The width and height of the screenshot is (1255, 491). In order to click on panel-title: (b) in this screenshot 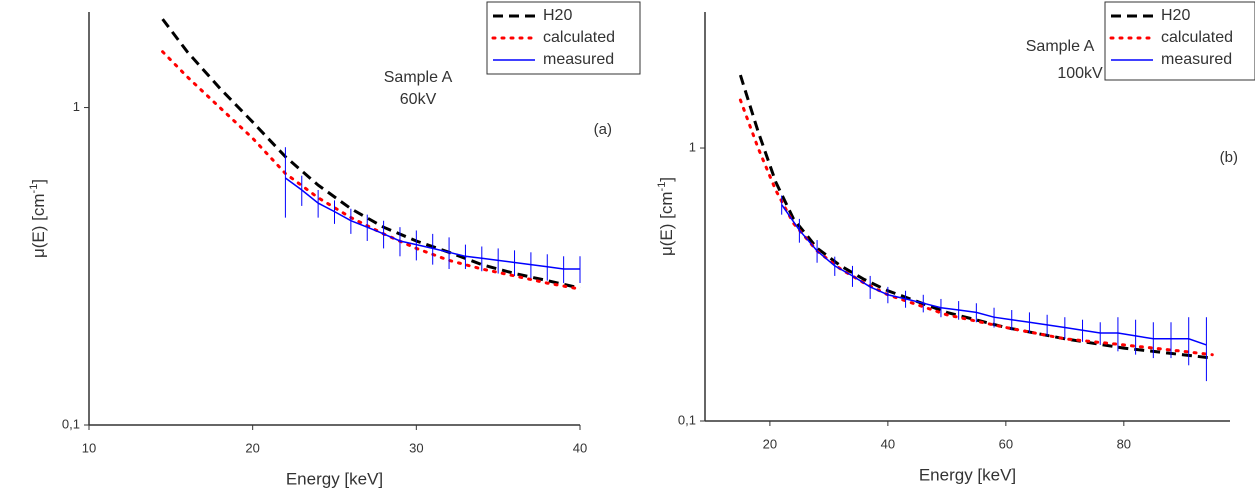, I will do `click(1229, 157)`.